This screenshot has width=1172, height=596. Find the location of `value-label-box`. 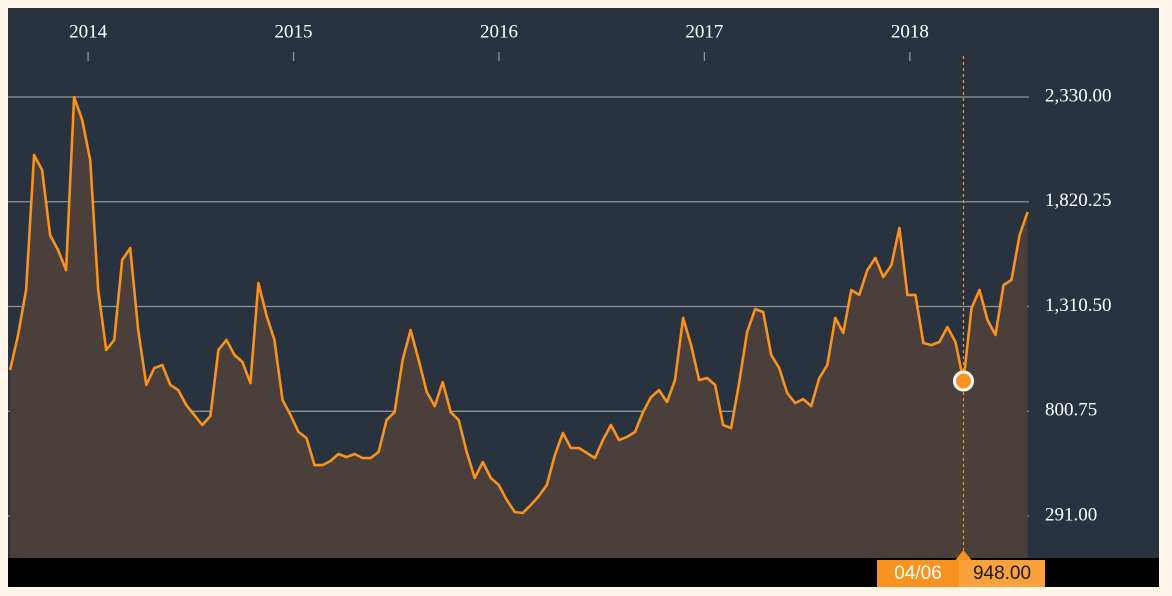

value-label-box is located at coordinates (1002, 573).